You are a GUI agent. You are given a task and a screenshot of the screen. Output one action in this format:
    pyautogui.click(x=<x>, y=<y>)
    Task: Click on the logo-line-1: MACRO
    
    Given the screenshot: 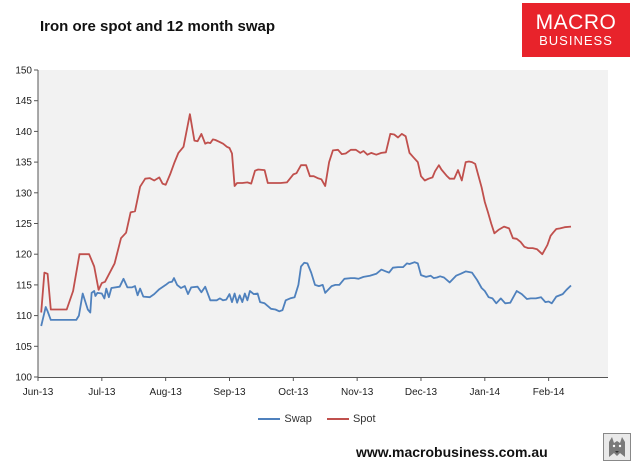 What is the action you would take?
    pyautogui.click(x=576, y=22)
    